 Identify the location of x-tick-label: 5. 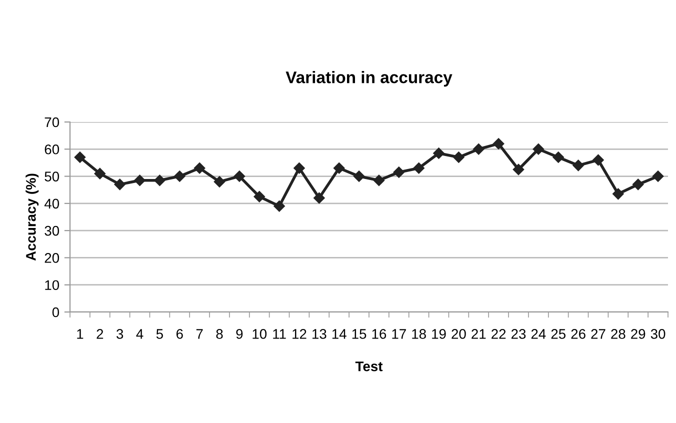
(159, 334).